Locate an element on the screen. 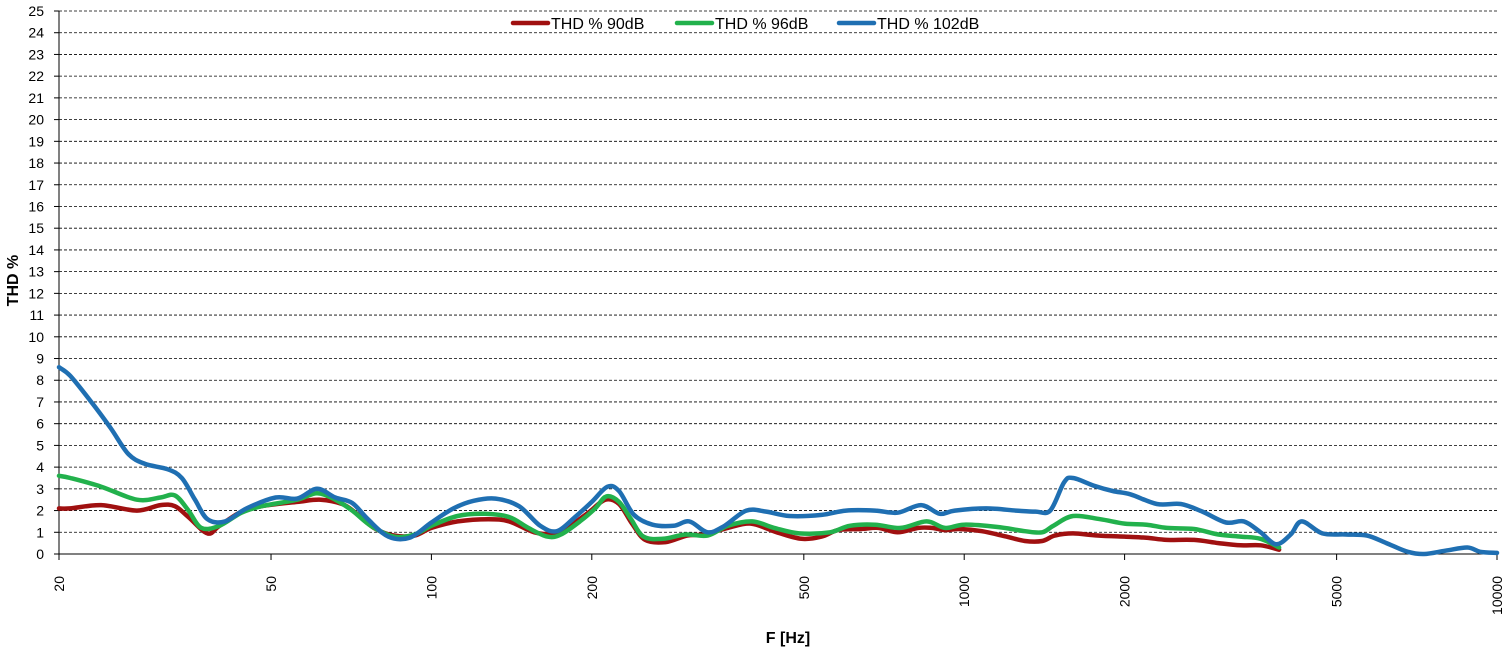 This screenshot has height=652, width=1509. y-tick-label: 9 is located at coordinates (40, 359).